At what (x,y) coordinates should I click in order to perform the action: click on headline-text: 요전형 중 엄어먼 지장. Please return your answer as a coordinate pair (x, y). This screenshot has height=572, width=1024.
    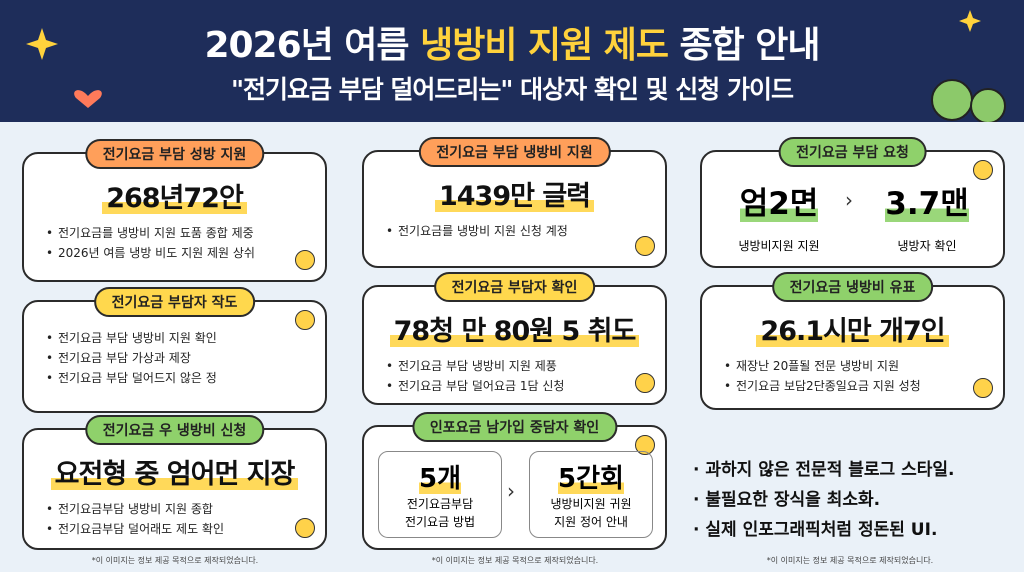
    Looking at the image, I should click on (174, 474).